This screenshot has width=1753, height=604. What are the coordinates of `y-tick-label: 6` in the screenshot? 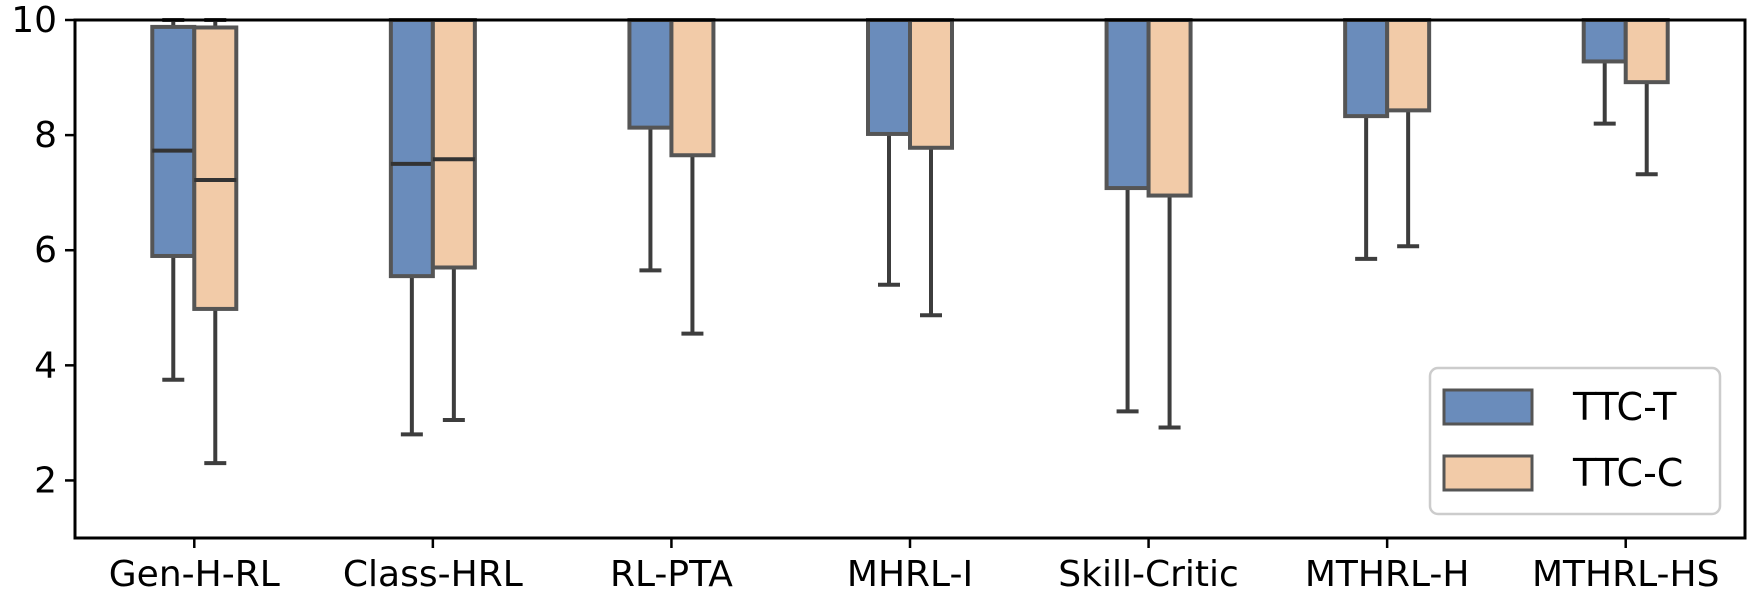 It's located at (45, 250).